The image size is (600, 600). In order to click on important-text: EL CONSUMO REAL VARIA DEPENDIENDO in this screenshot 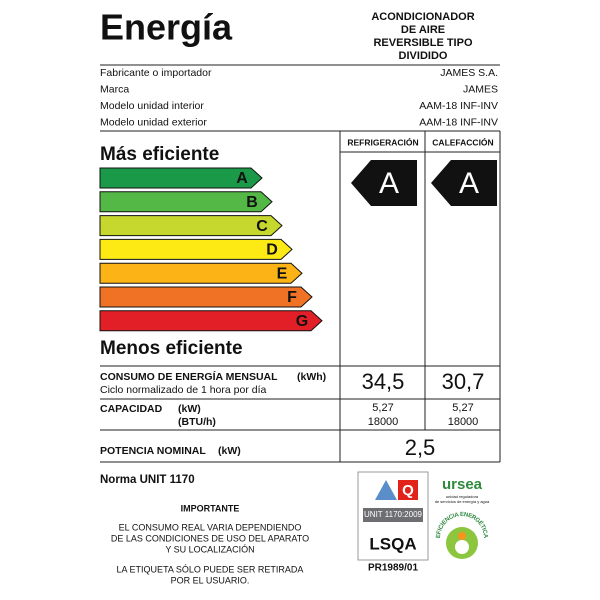, I will do `click(210, 527)`.